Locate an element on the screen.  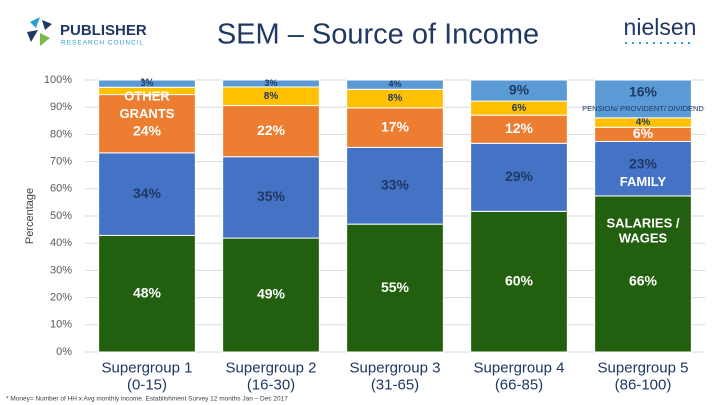
y-axis-label: Percentage is located at coordinates (30, 216).